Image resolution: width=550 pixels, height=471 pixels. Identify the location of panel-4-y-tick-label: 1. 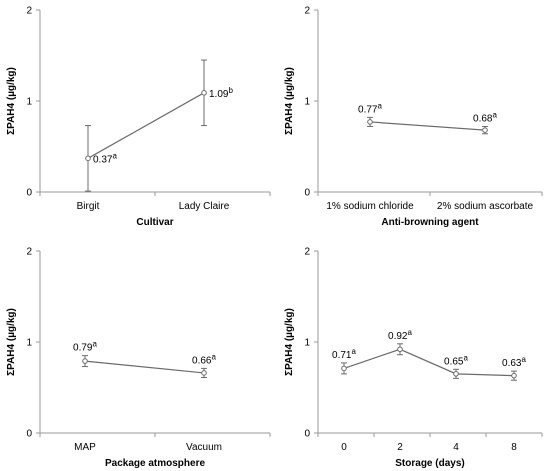
(307, 343).